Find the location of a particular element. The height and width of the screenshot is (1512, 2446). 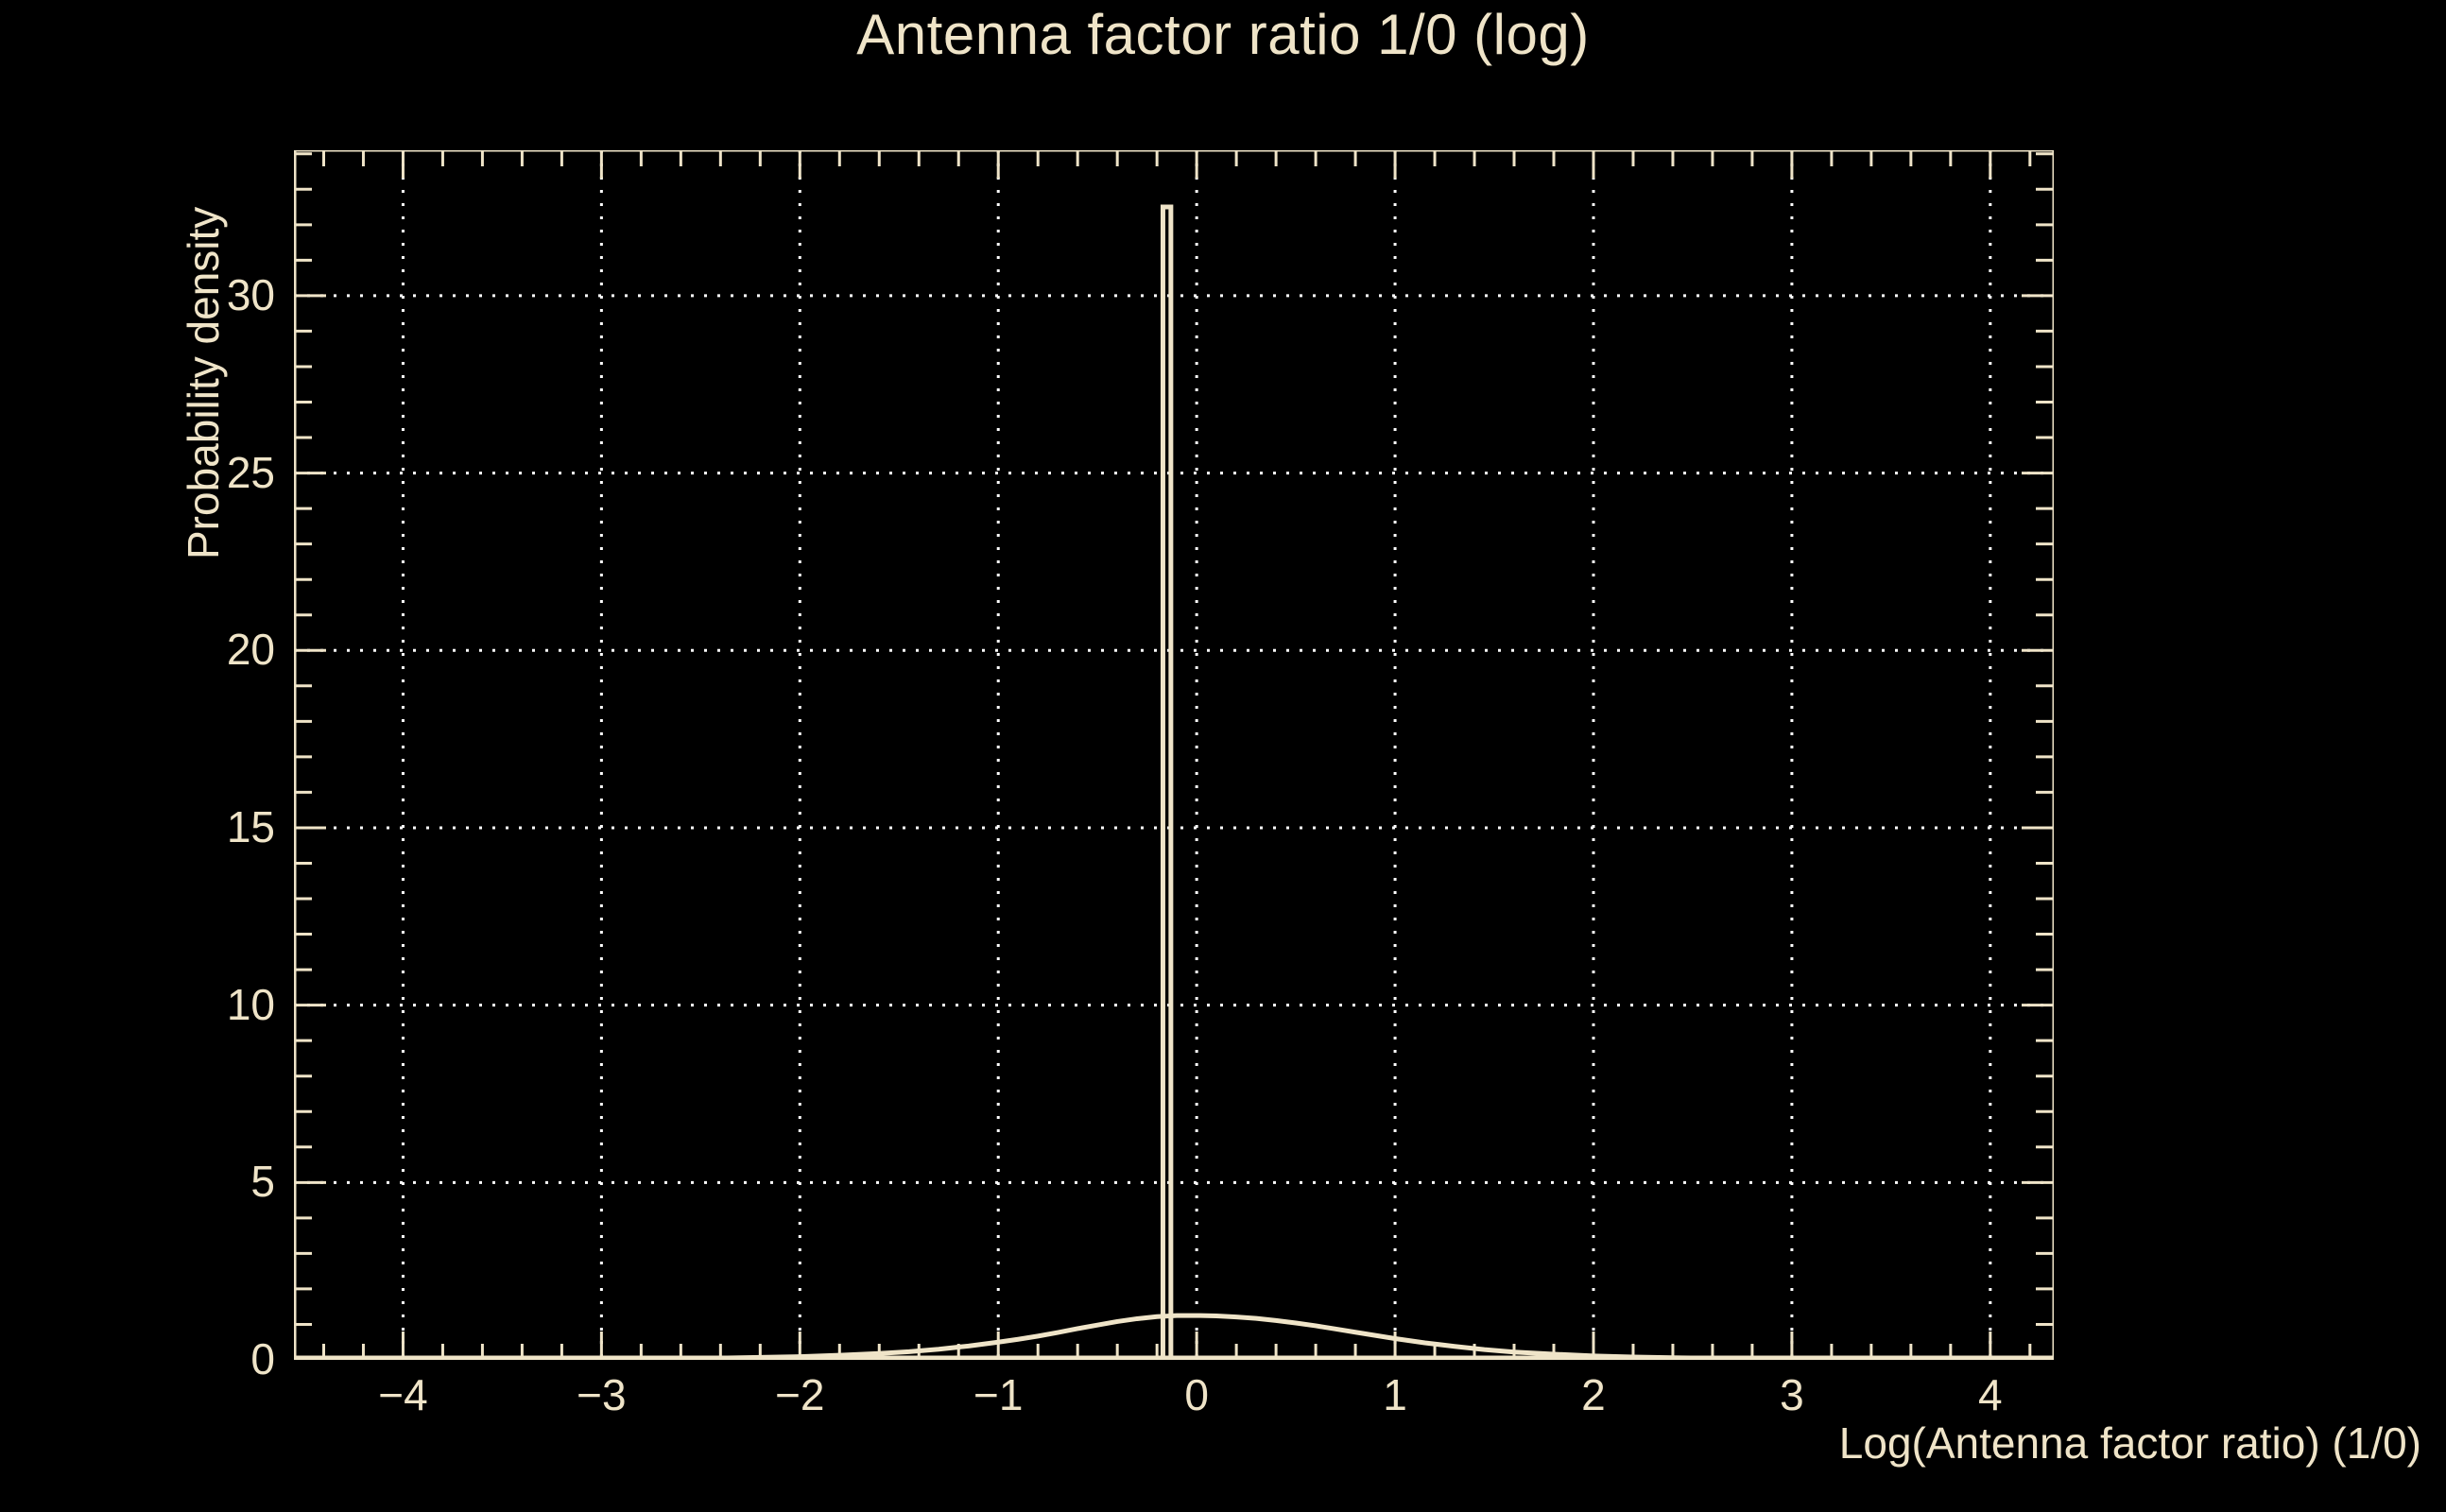

y-axis-tick-label: 20 is located at coordinates (251, 650).